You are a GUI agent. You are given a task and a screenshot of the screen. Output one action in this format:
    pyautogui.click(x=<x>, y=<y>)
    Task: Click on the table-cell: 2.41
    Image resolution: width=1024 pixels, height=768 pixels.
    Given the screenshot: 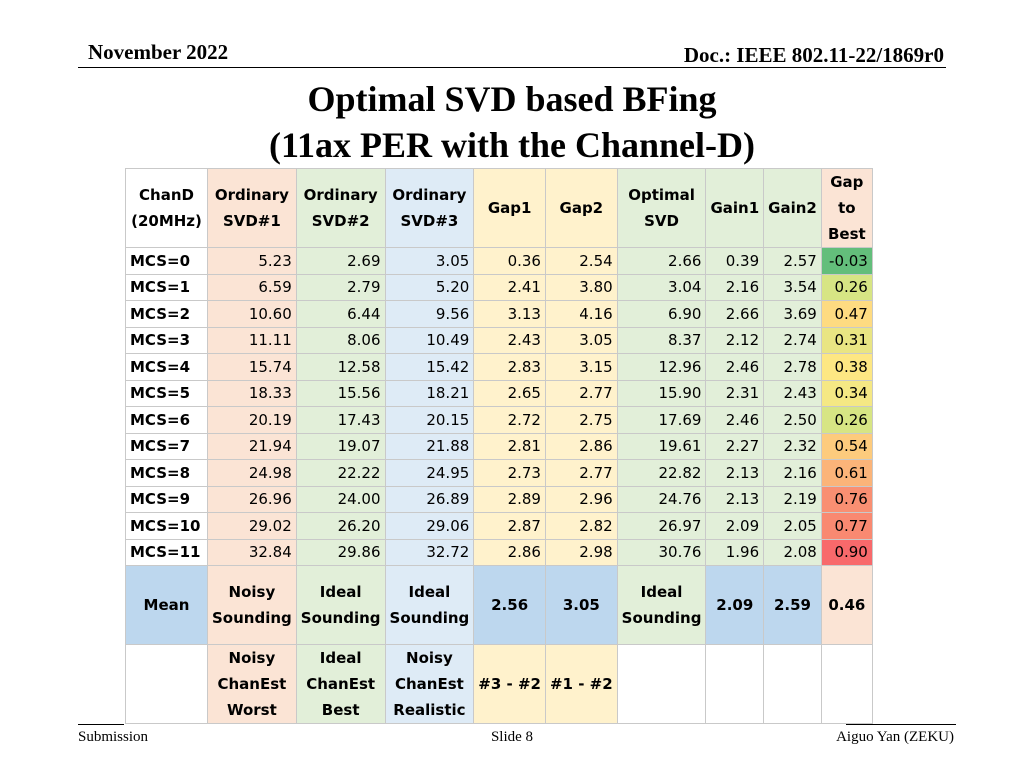 What is the action you would take?
    pyautogui.click(x=509, y=287)
    